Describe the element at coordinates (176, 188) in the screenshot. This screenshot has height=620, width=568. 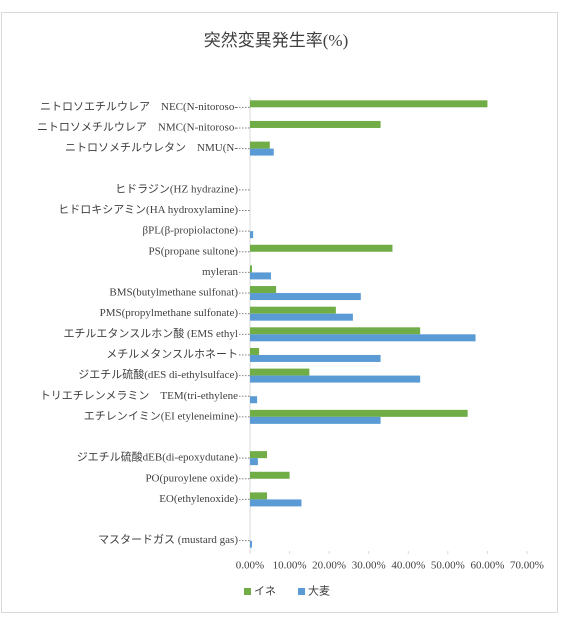
I see `y-tick-label: ヒドラジン(HZ hydrazine)` at that location.